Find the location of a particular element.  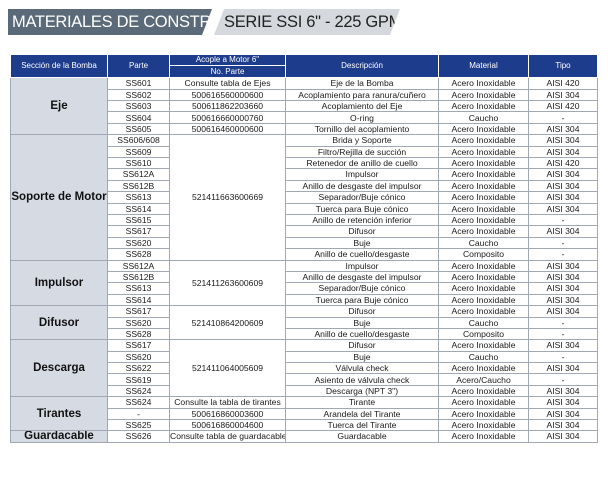

description-cell: Separador/Buje cónico is located at coordinates (362, 197).